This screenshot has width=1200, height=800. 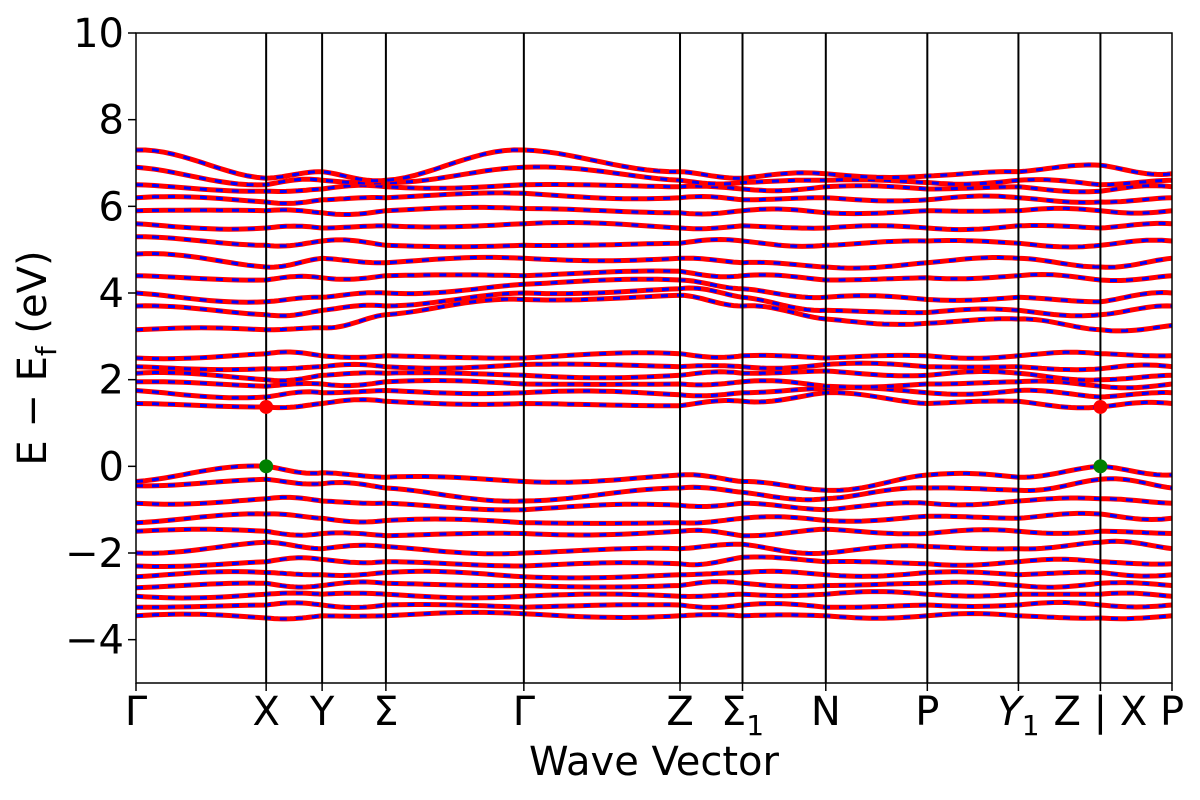 I want to click on y-tick-label: 6, so click(x=111, y=207).